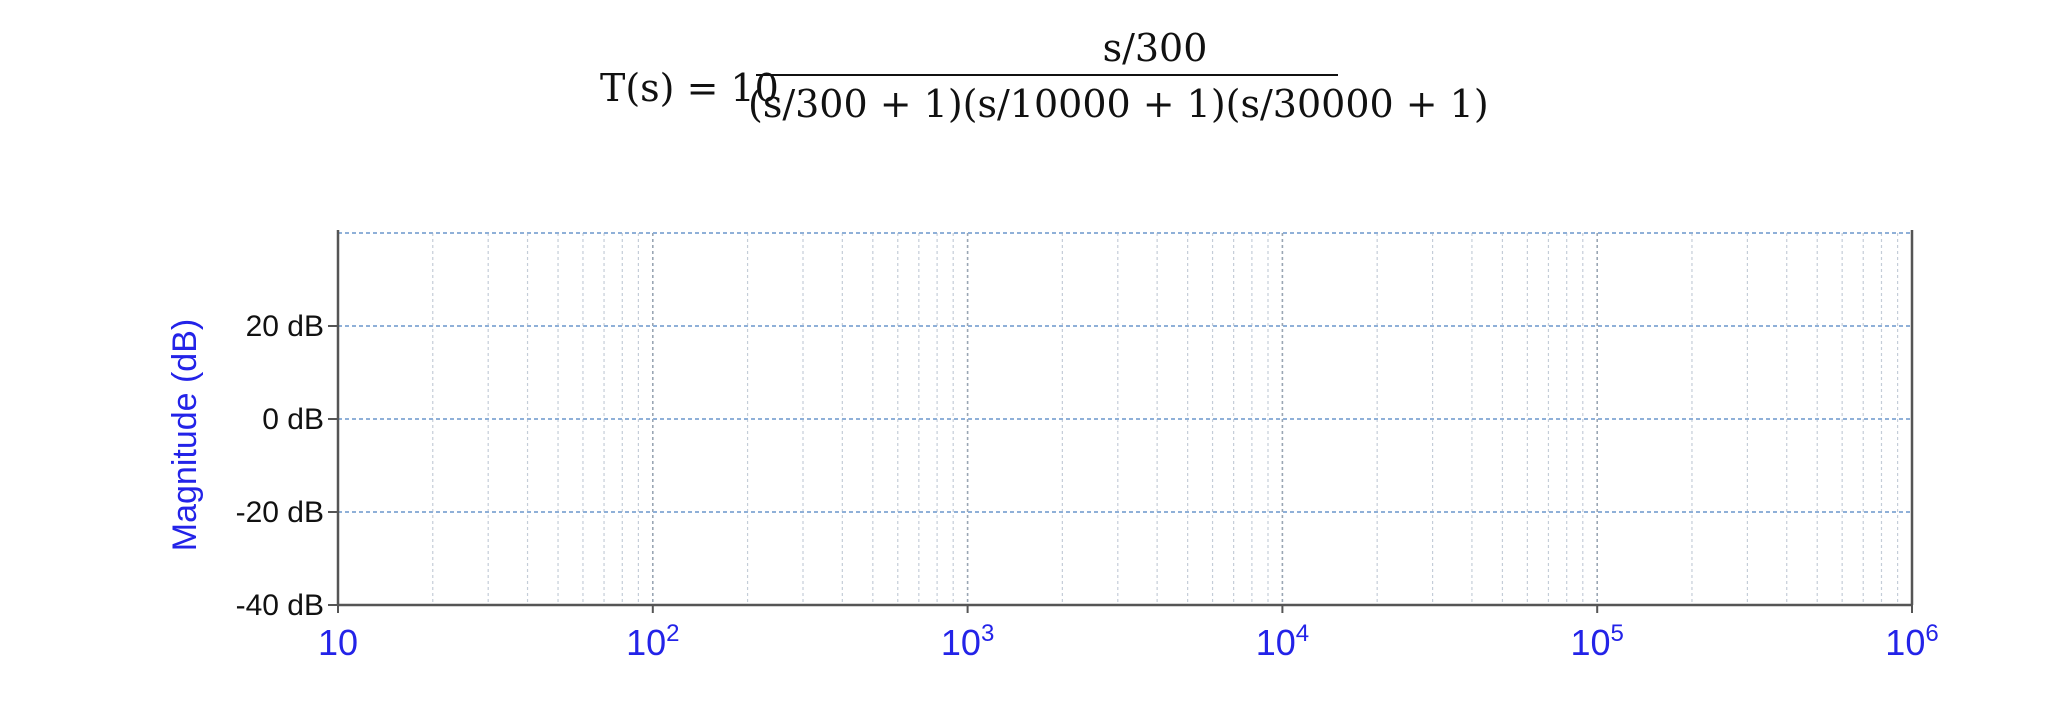 The width and height of the screenshot is (2046, 707). What do you see at coordinates (280, 605) in the screenshot?
I see `y-tick-label: -40 dB` at bounding box center [280, 605].